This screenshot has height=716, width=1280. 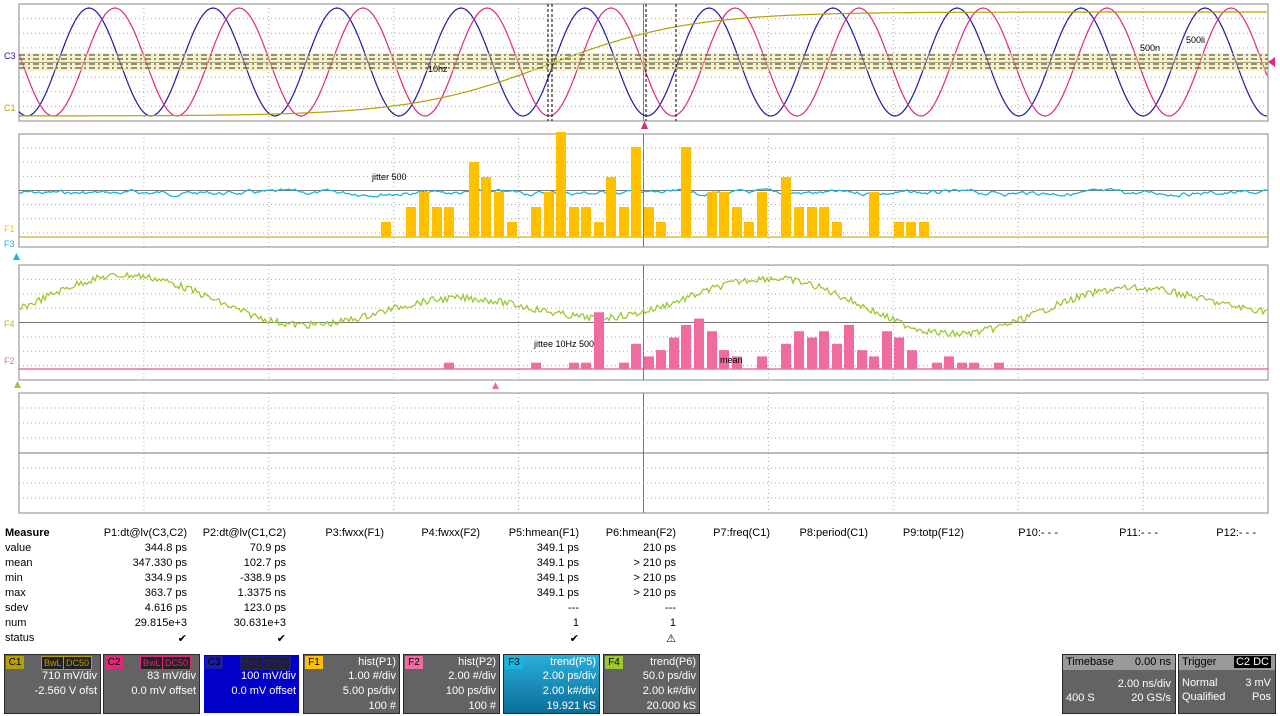 What do you see at coordinates (261, 593) in the screenshot?
I see `param-value: 1.3375 ns` at bounding box center [261, 593].